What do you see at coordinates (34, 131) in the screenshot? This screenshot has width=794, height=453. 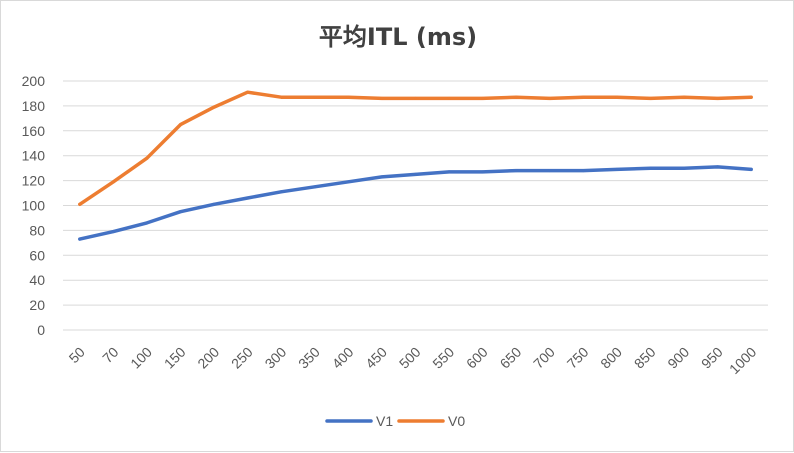 I see `y-tick-label: 160` at bounding box center [34, 131].